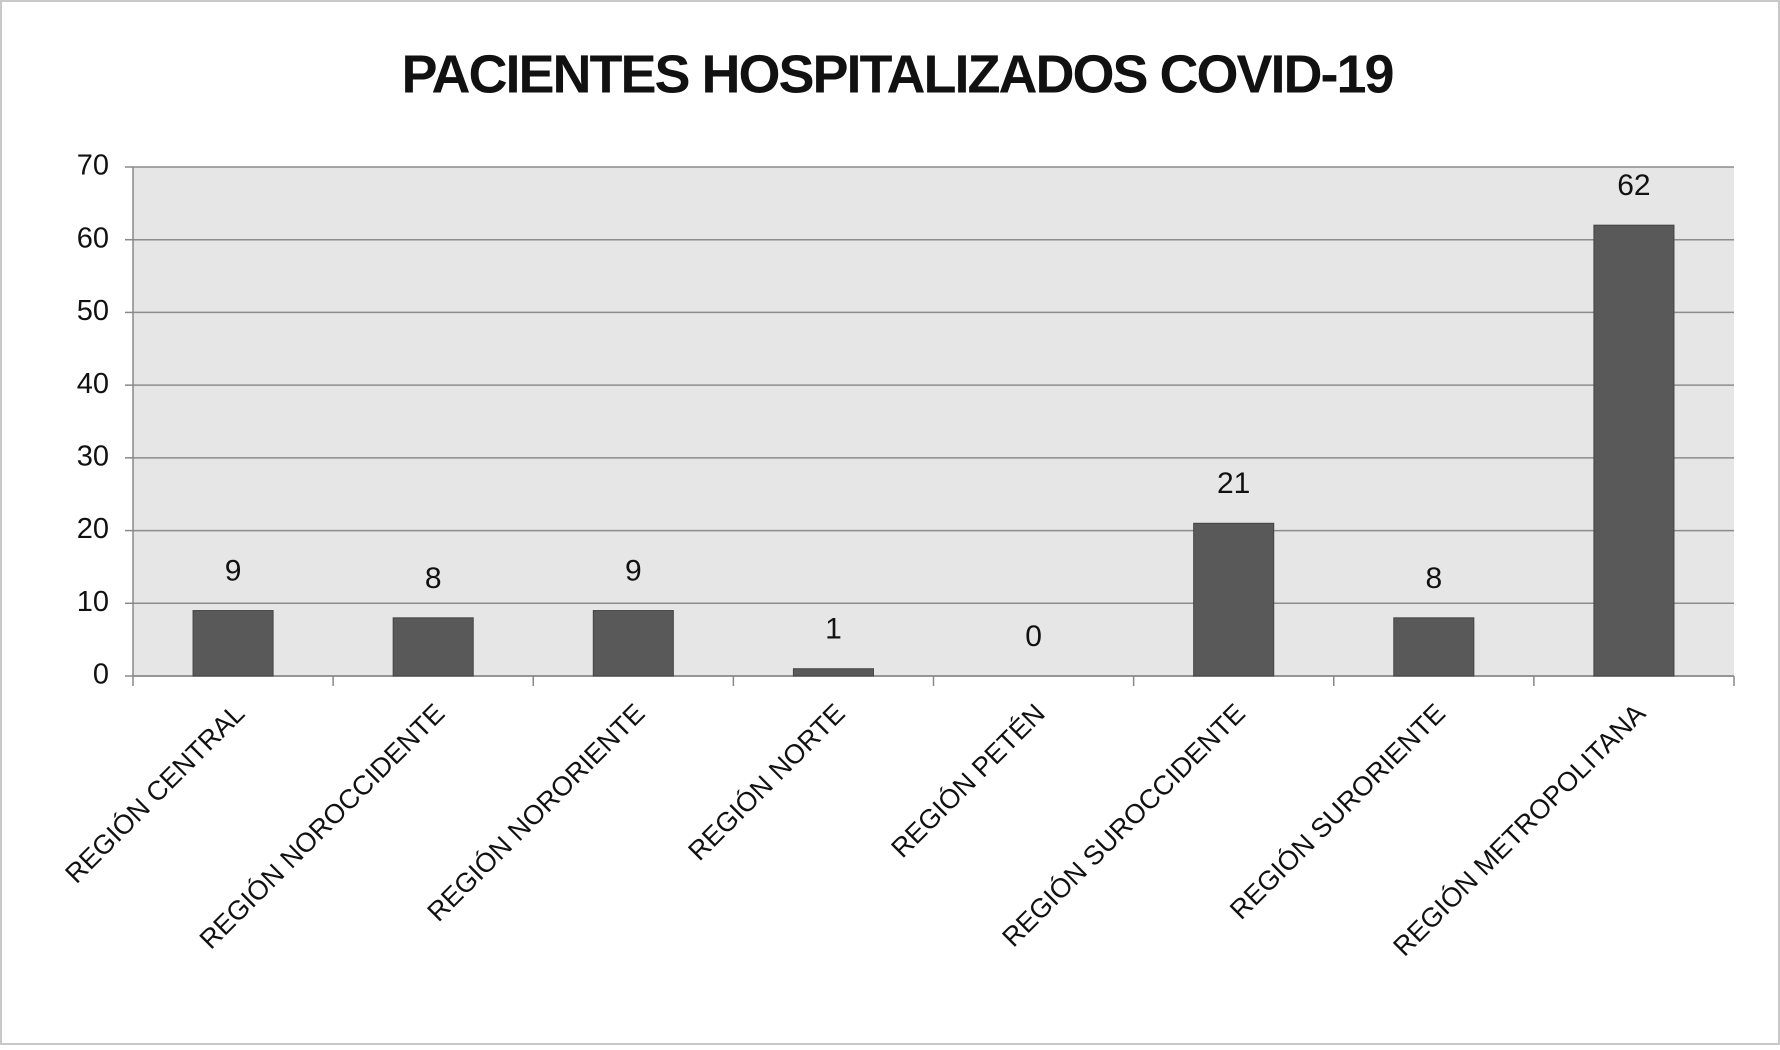  What do you see at coordinates (93, 457) in the screenshot?
I see `y-tick-label: 30` at bounding box center [93, 457].